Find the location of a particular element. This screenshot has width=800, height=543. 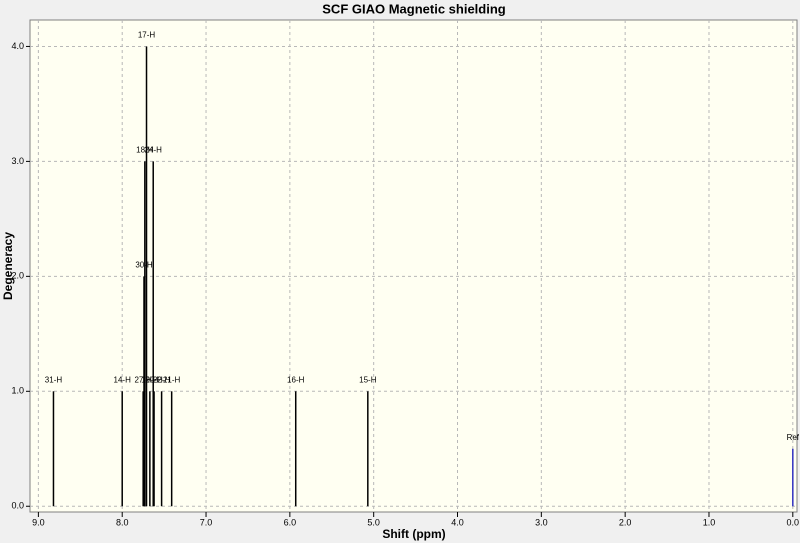

y-tick-label: 0.0 is located at coordinates (17, 506).